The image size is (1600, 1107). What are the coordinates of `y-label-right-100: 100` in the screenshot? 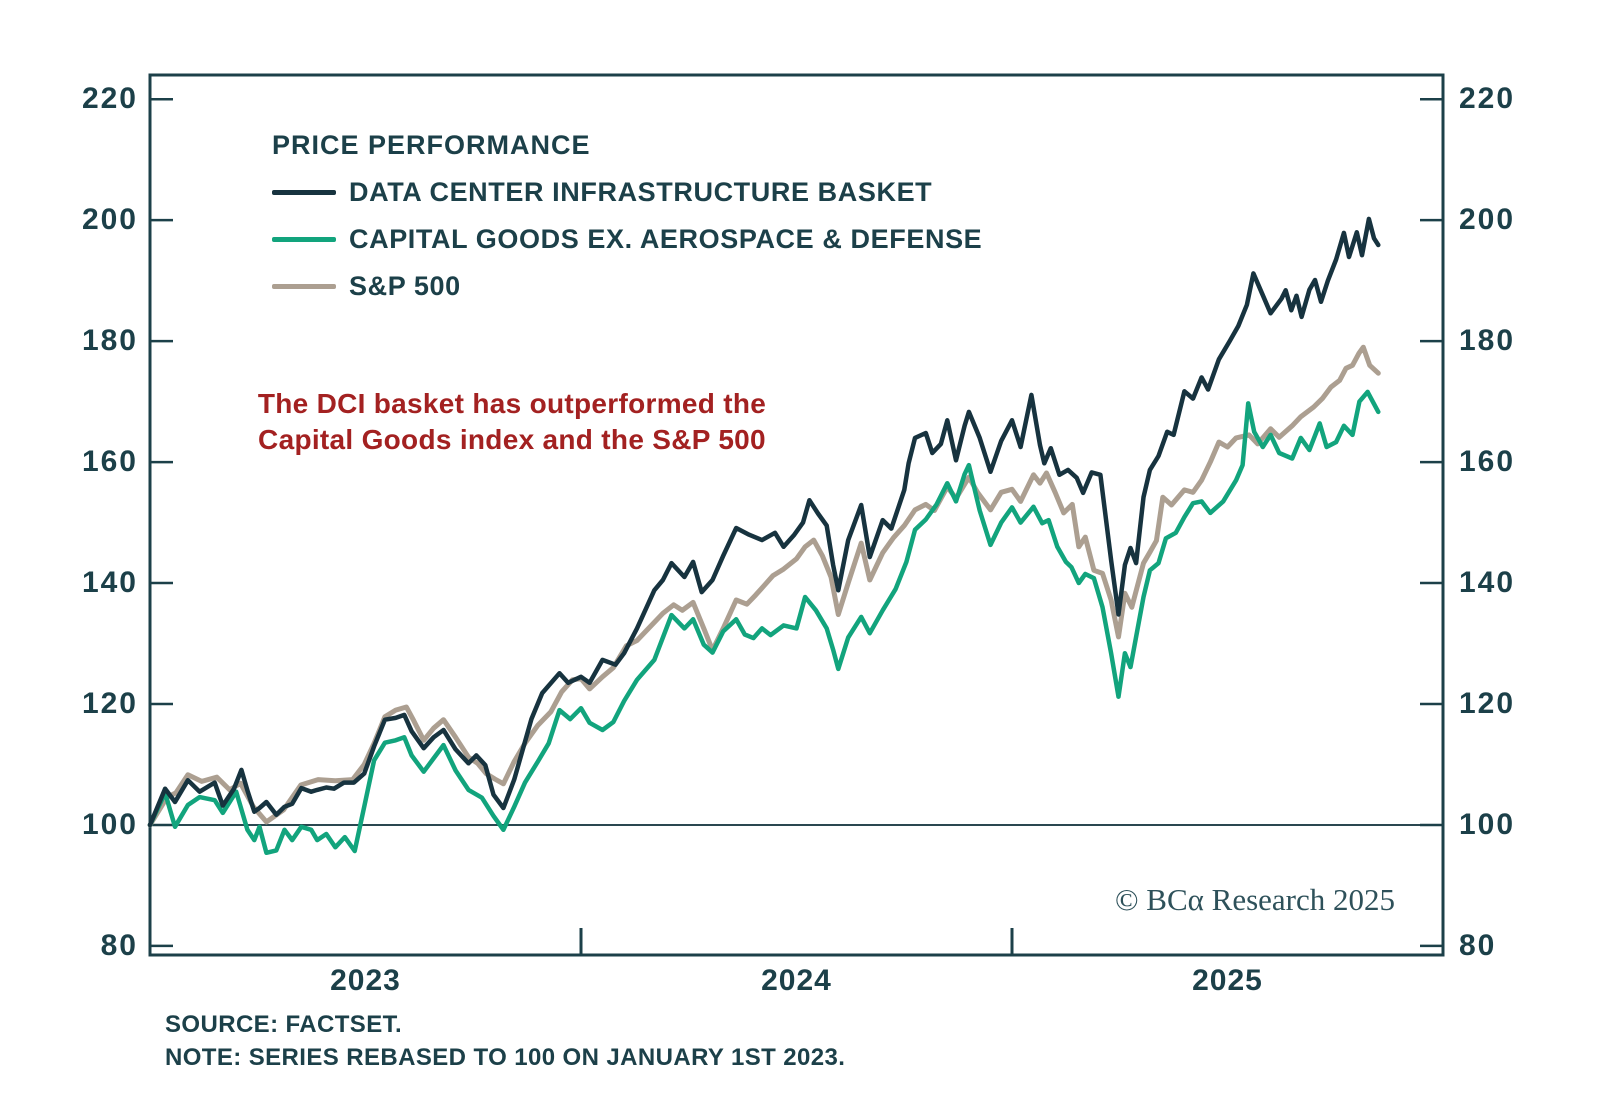 It's located at (1487, 824).